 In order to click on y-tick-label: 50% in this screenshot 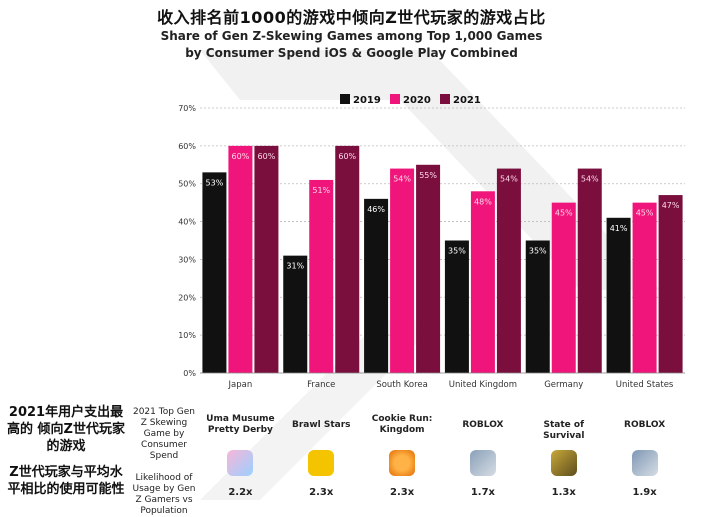, I will do `click(187, 184)`.